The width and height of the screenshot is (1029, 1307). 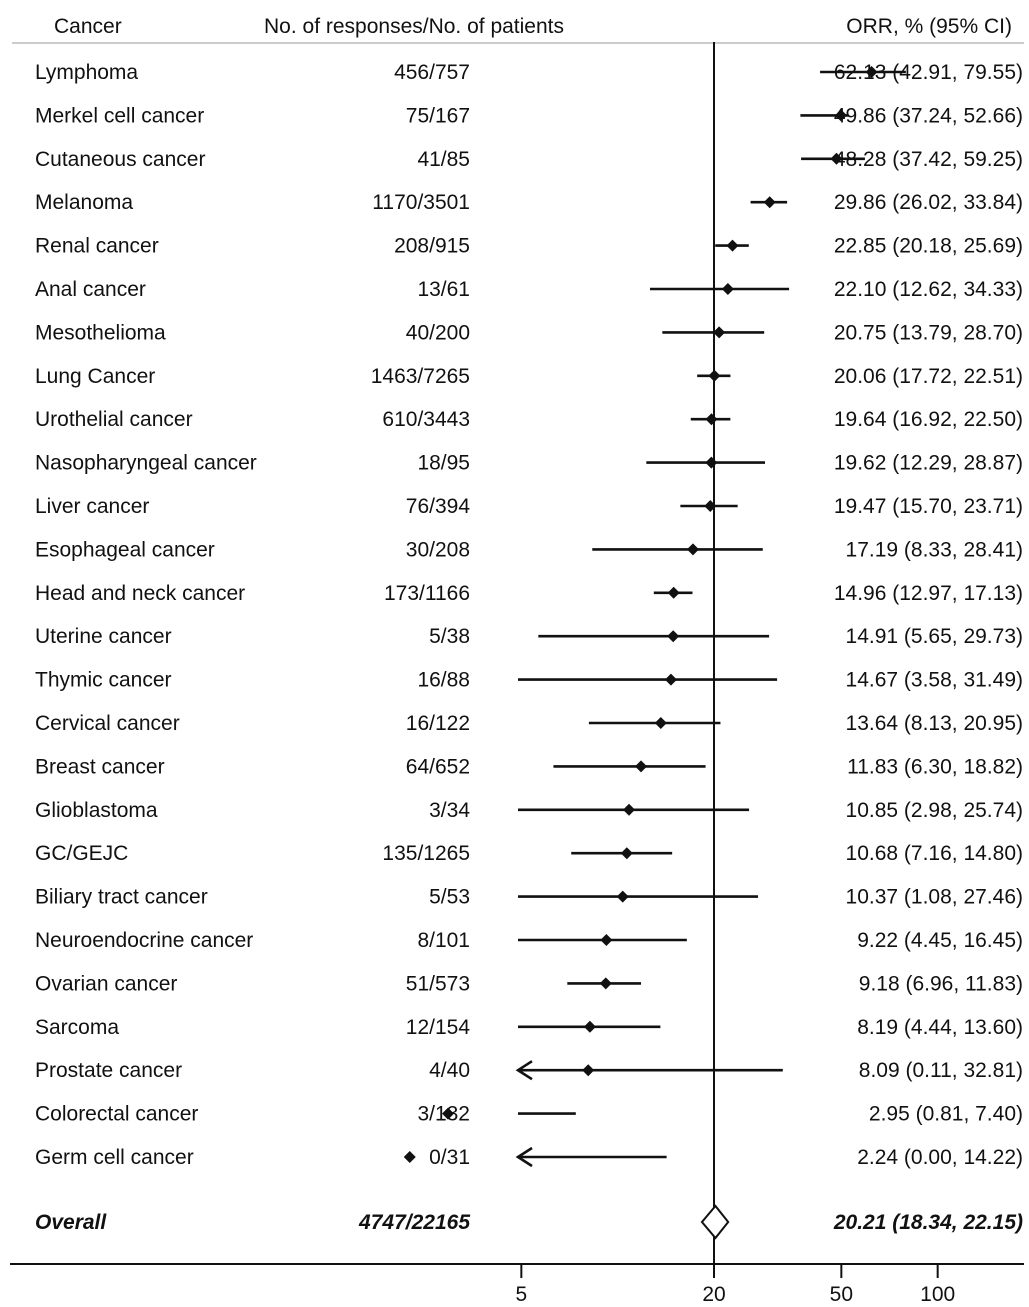 What do you see at coordinates (928, 289) in the screenshot?
I see `orr-value: 22.10 (12.62, 34.33)` at bounding box center [928, 289].